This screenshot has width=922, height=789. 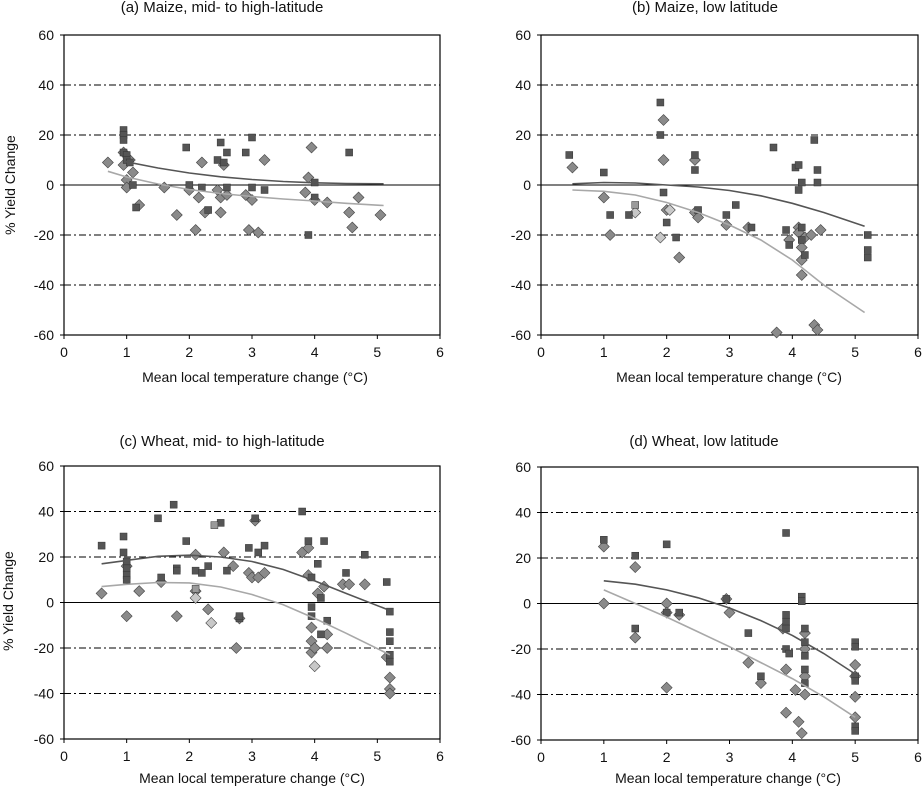 I want to click on x-tick-label: 3, so click(x=252, y=352).